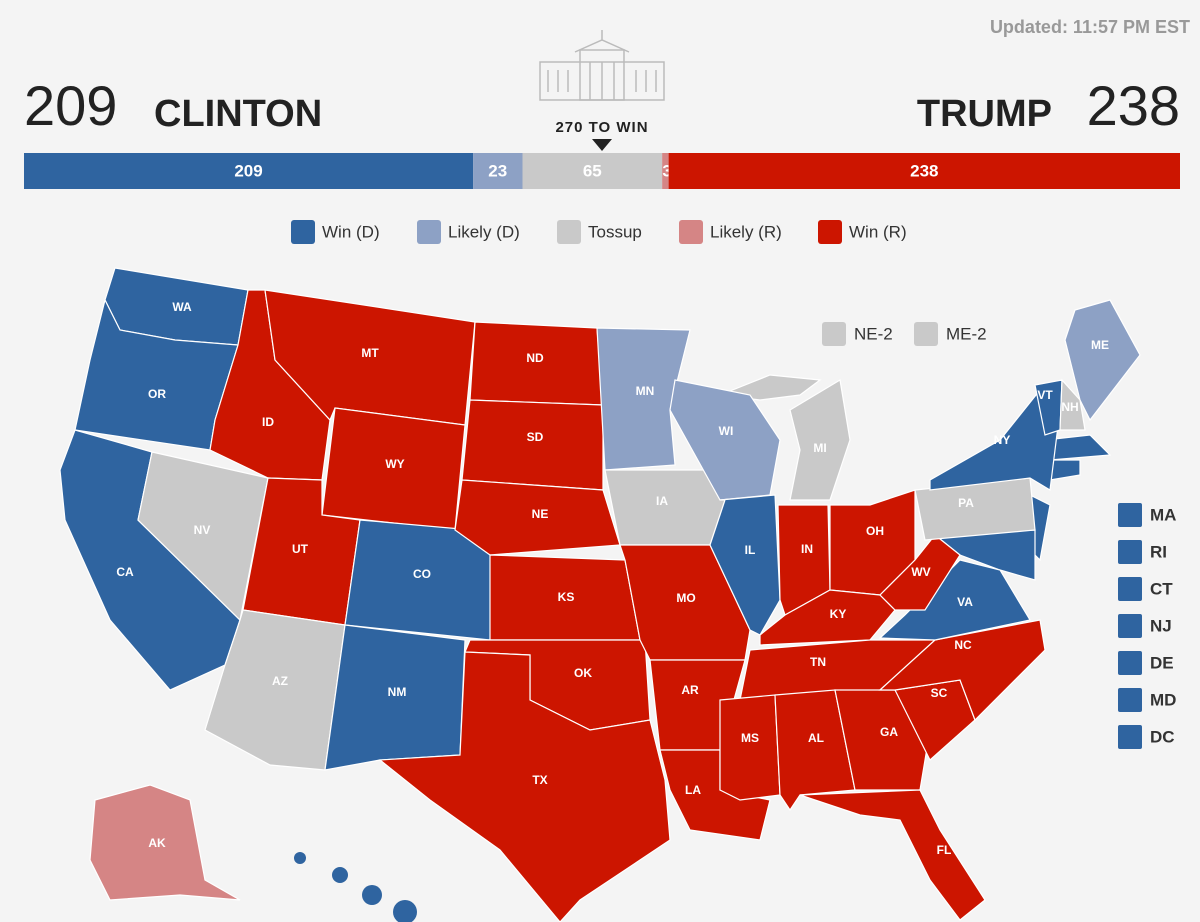 The height and width of the screenshot is (922, 1200). I want to click on state-label: IN, so click(807, 549).